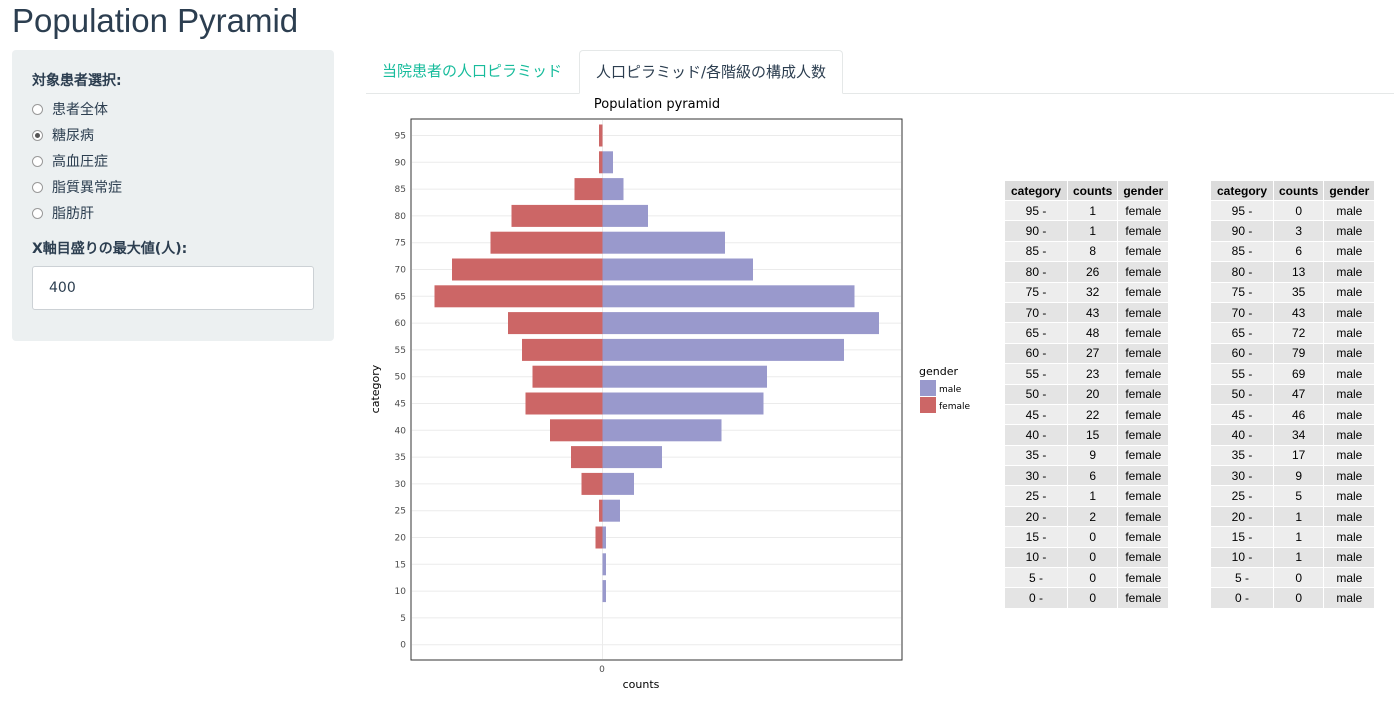 The image size is (1394, 701). Describe the element at coordinates (400, 565) in the screenshot. I see `y-tick-label: 15` at that location.